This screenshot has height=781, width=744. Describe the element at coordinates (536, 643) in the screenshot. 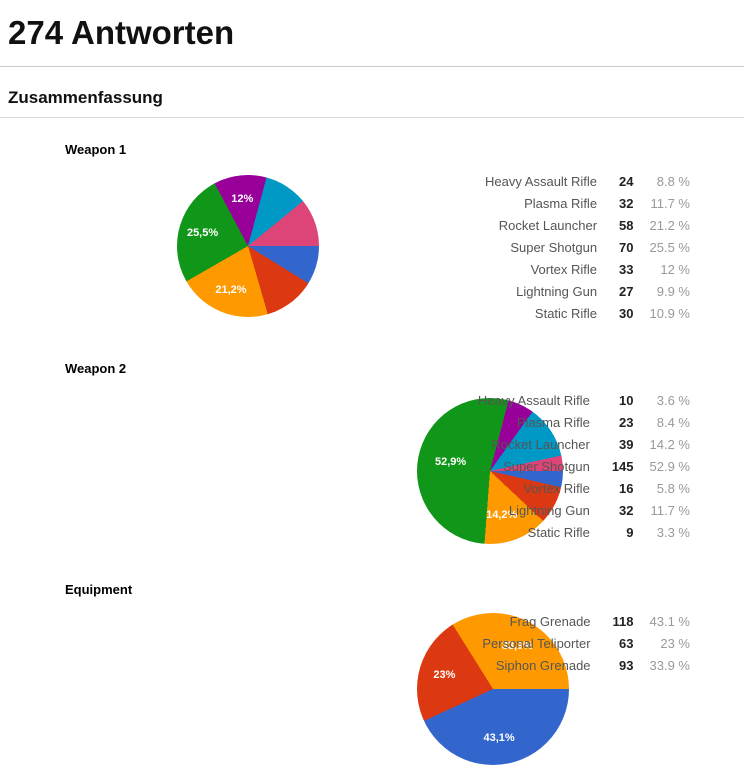

I see `answer-label: Personal Teliporter` at that location.